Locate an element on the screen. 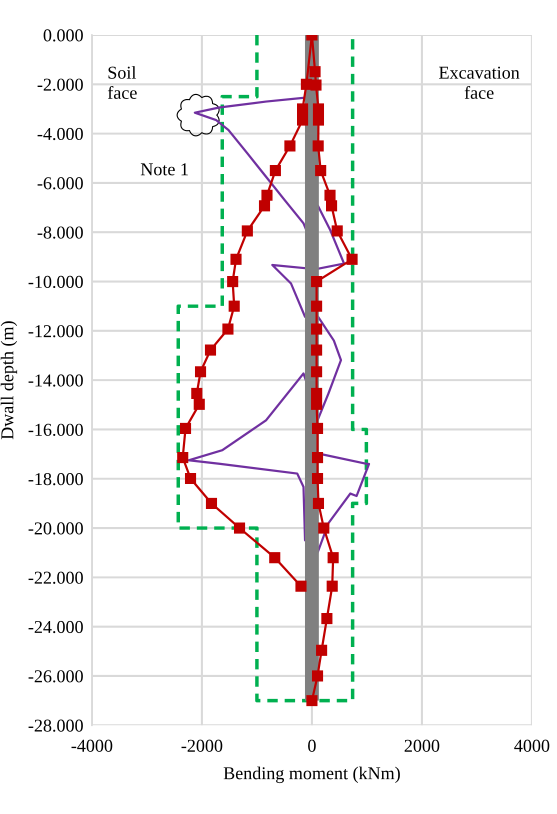 The width and height of the screenshot is (557, 814). x-axis-title: Bending moment (kNm) is located at coordinates (312, 775).